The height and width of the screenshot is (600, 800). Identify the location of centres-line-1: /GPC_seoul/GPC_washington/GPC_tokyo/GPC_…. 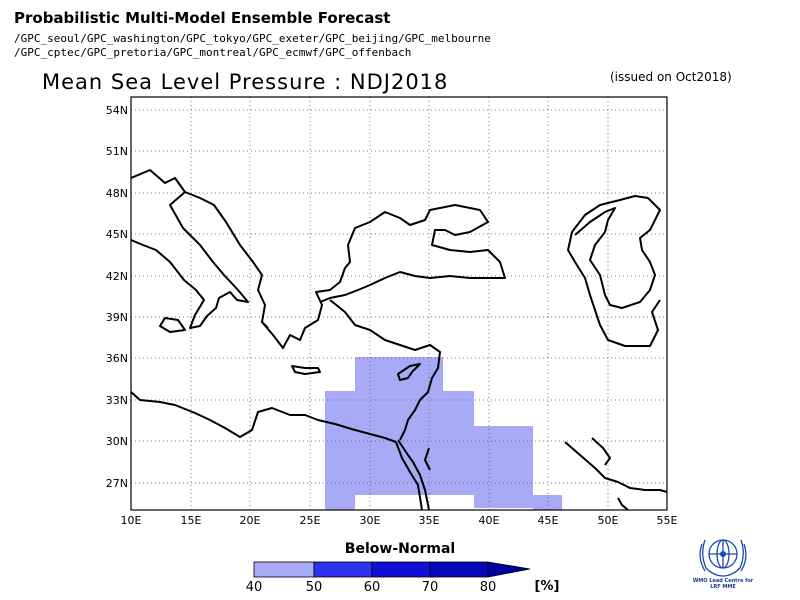
(252, 38).